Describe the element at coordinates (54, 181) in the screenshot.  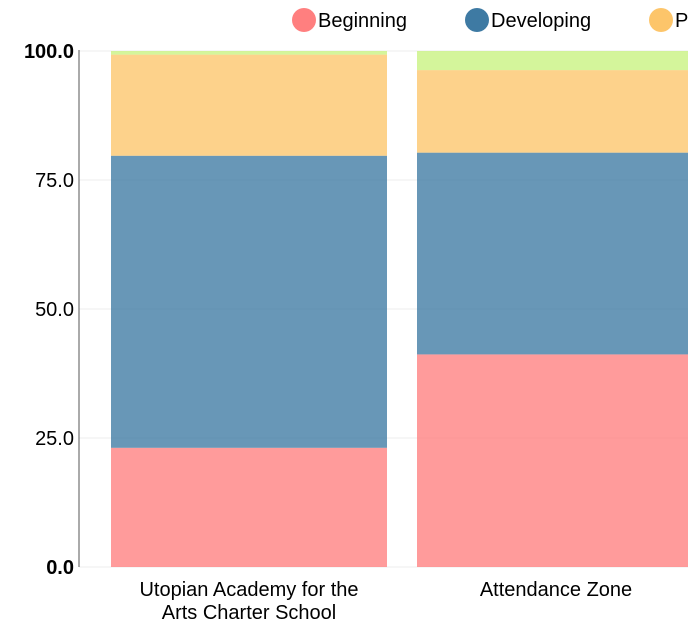
I see `y-tick-label: 75.0` at that location.